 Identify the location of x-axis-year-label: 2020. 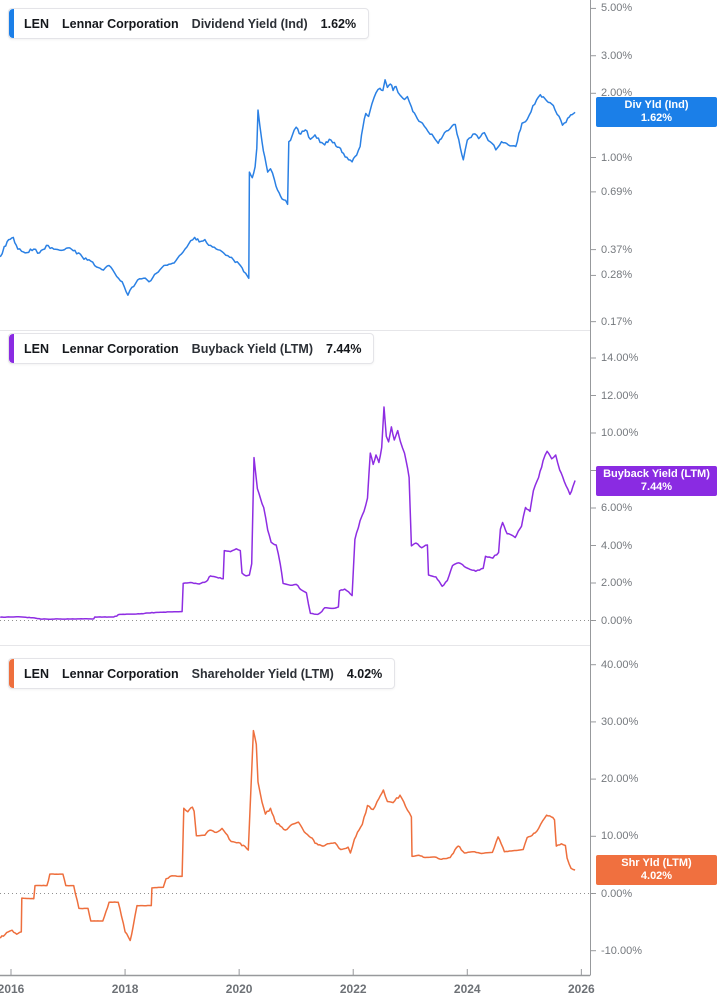
(239, 989).